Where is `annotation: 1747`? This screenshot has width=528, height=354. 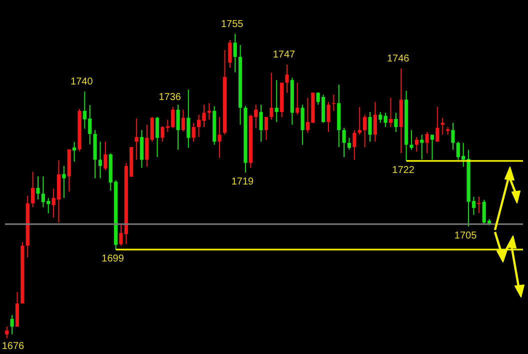
annotation: 1747 is located at coordinates (284, 55).